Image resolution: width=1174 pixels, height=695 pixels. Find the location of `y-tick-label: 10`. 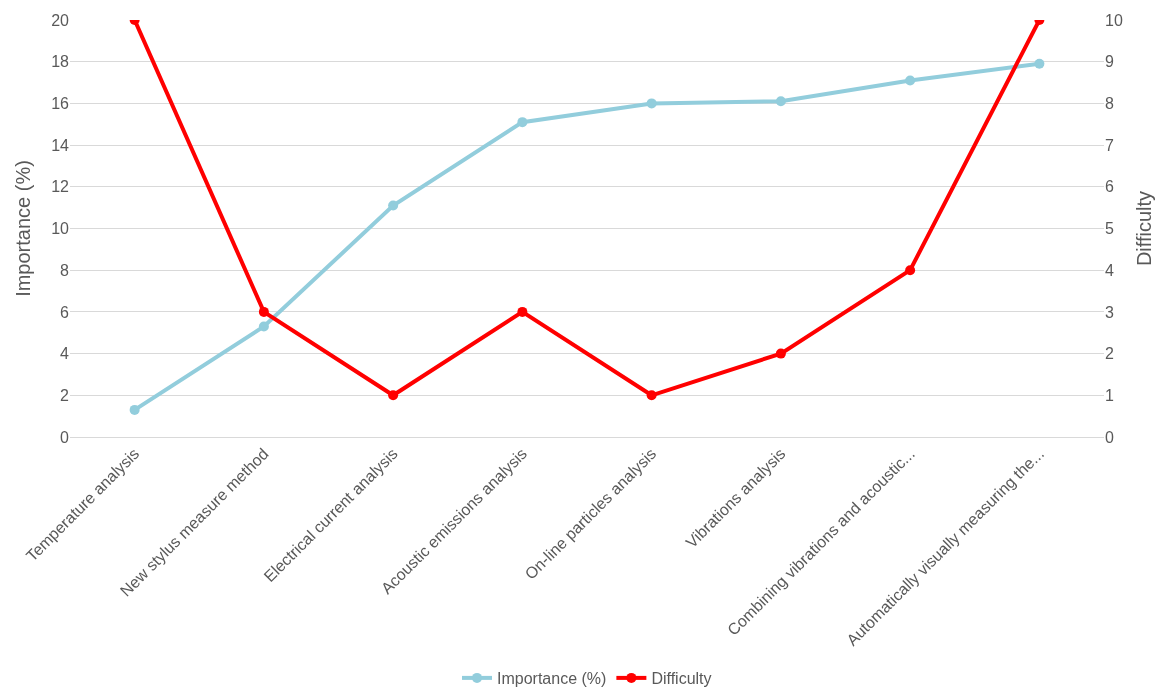

y-tick-label: 10 is located at coordinates (60, 229).